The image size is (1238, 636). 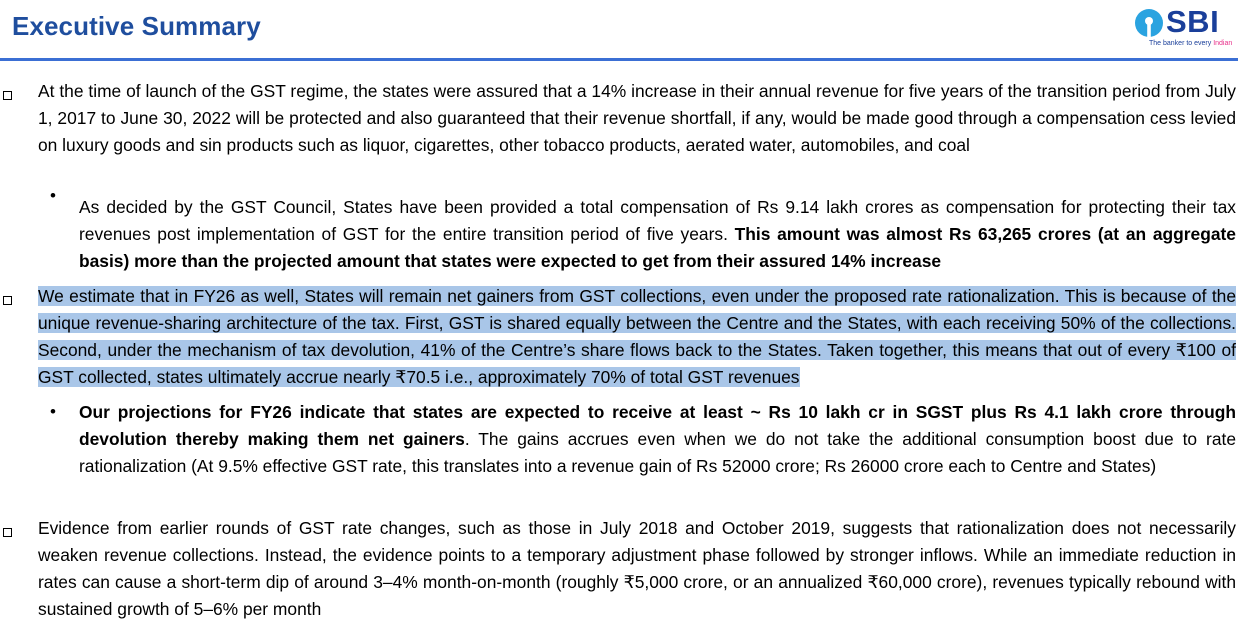 What do you see at coordinates (619, 59) in the screenshot?
I see `header-divider` at bounding box center [619, 59].